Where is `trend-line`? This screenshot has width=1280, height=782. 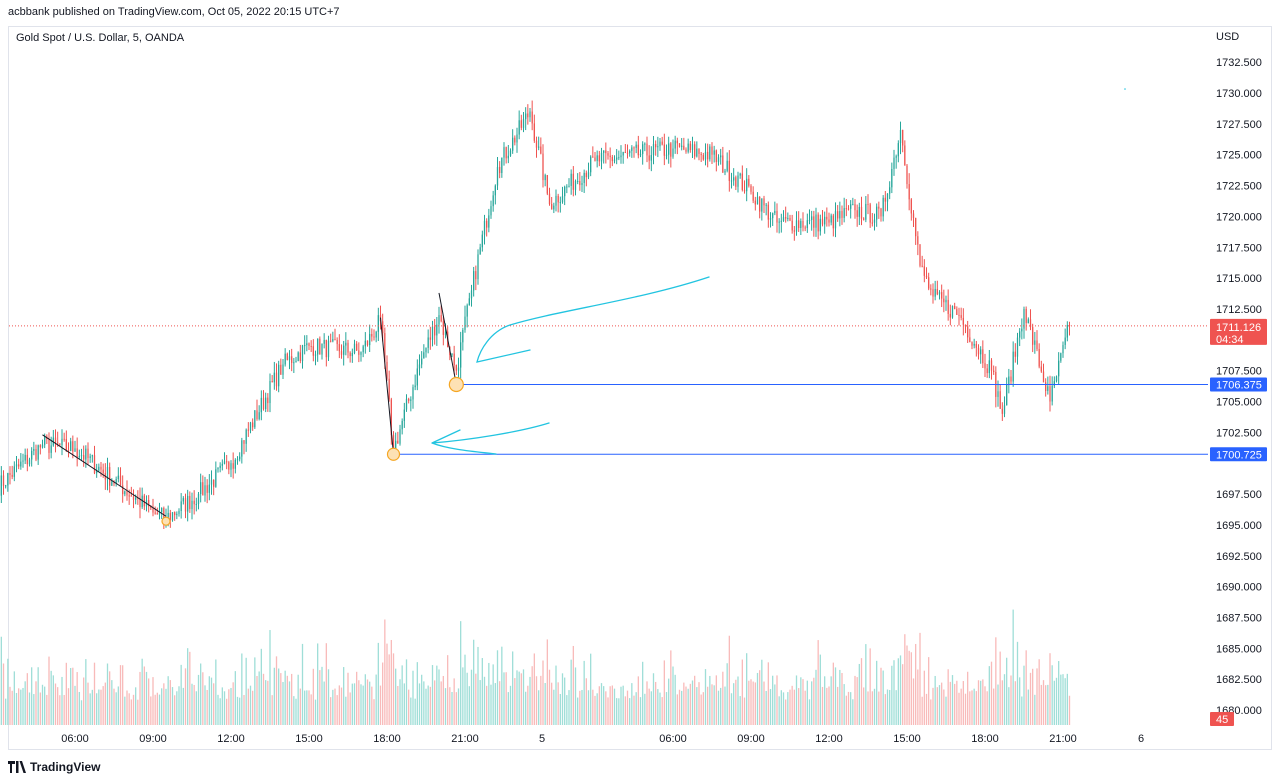
trend-line is located at coordinates (447, 338).